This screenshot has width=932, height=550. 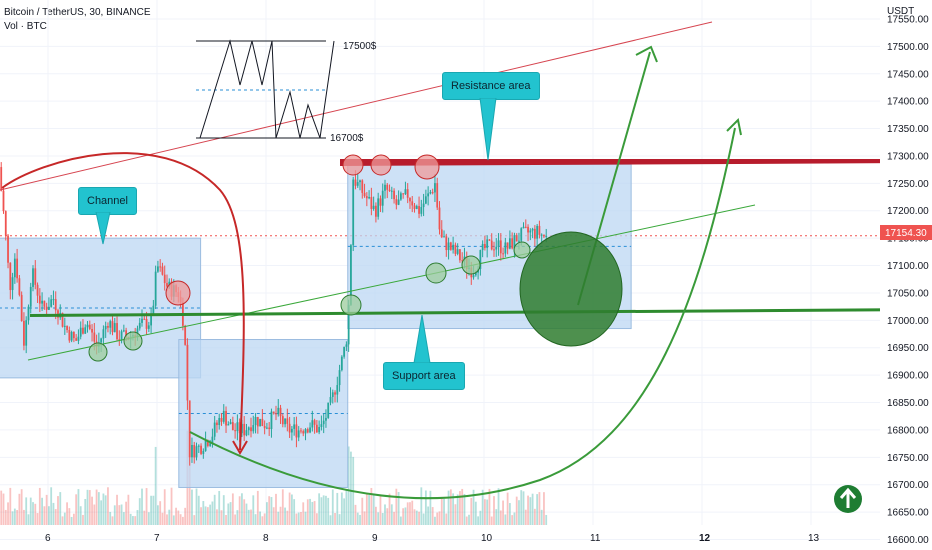 I want to click on support-touch, so click(x=436, y=273).